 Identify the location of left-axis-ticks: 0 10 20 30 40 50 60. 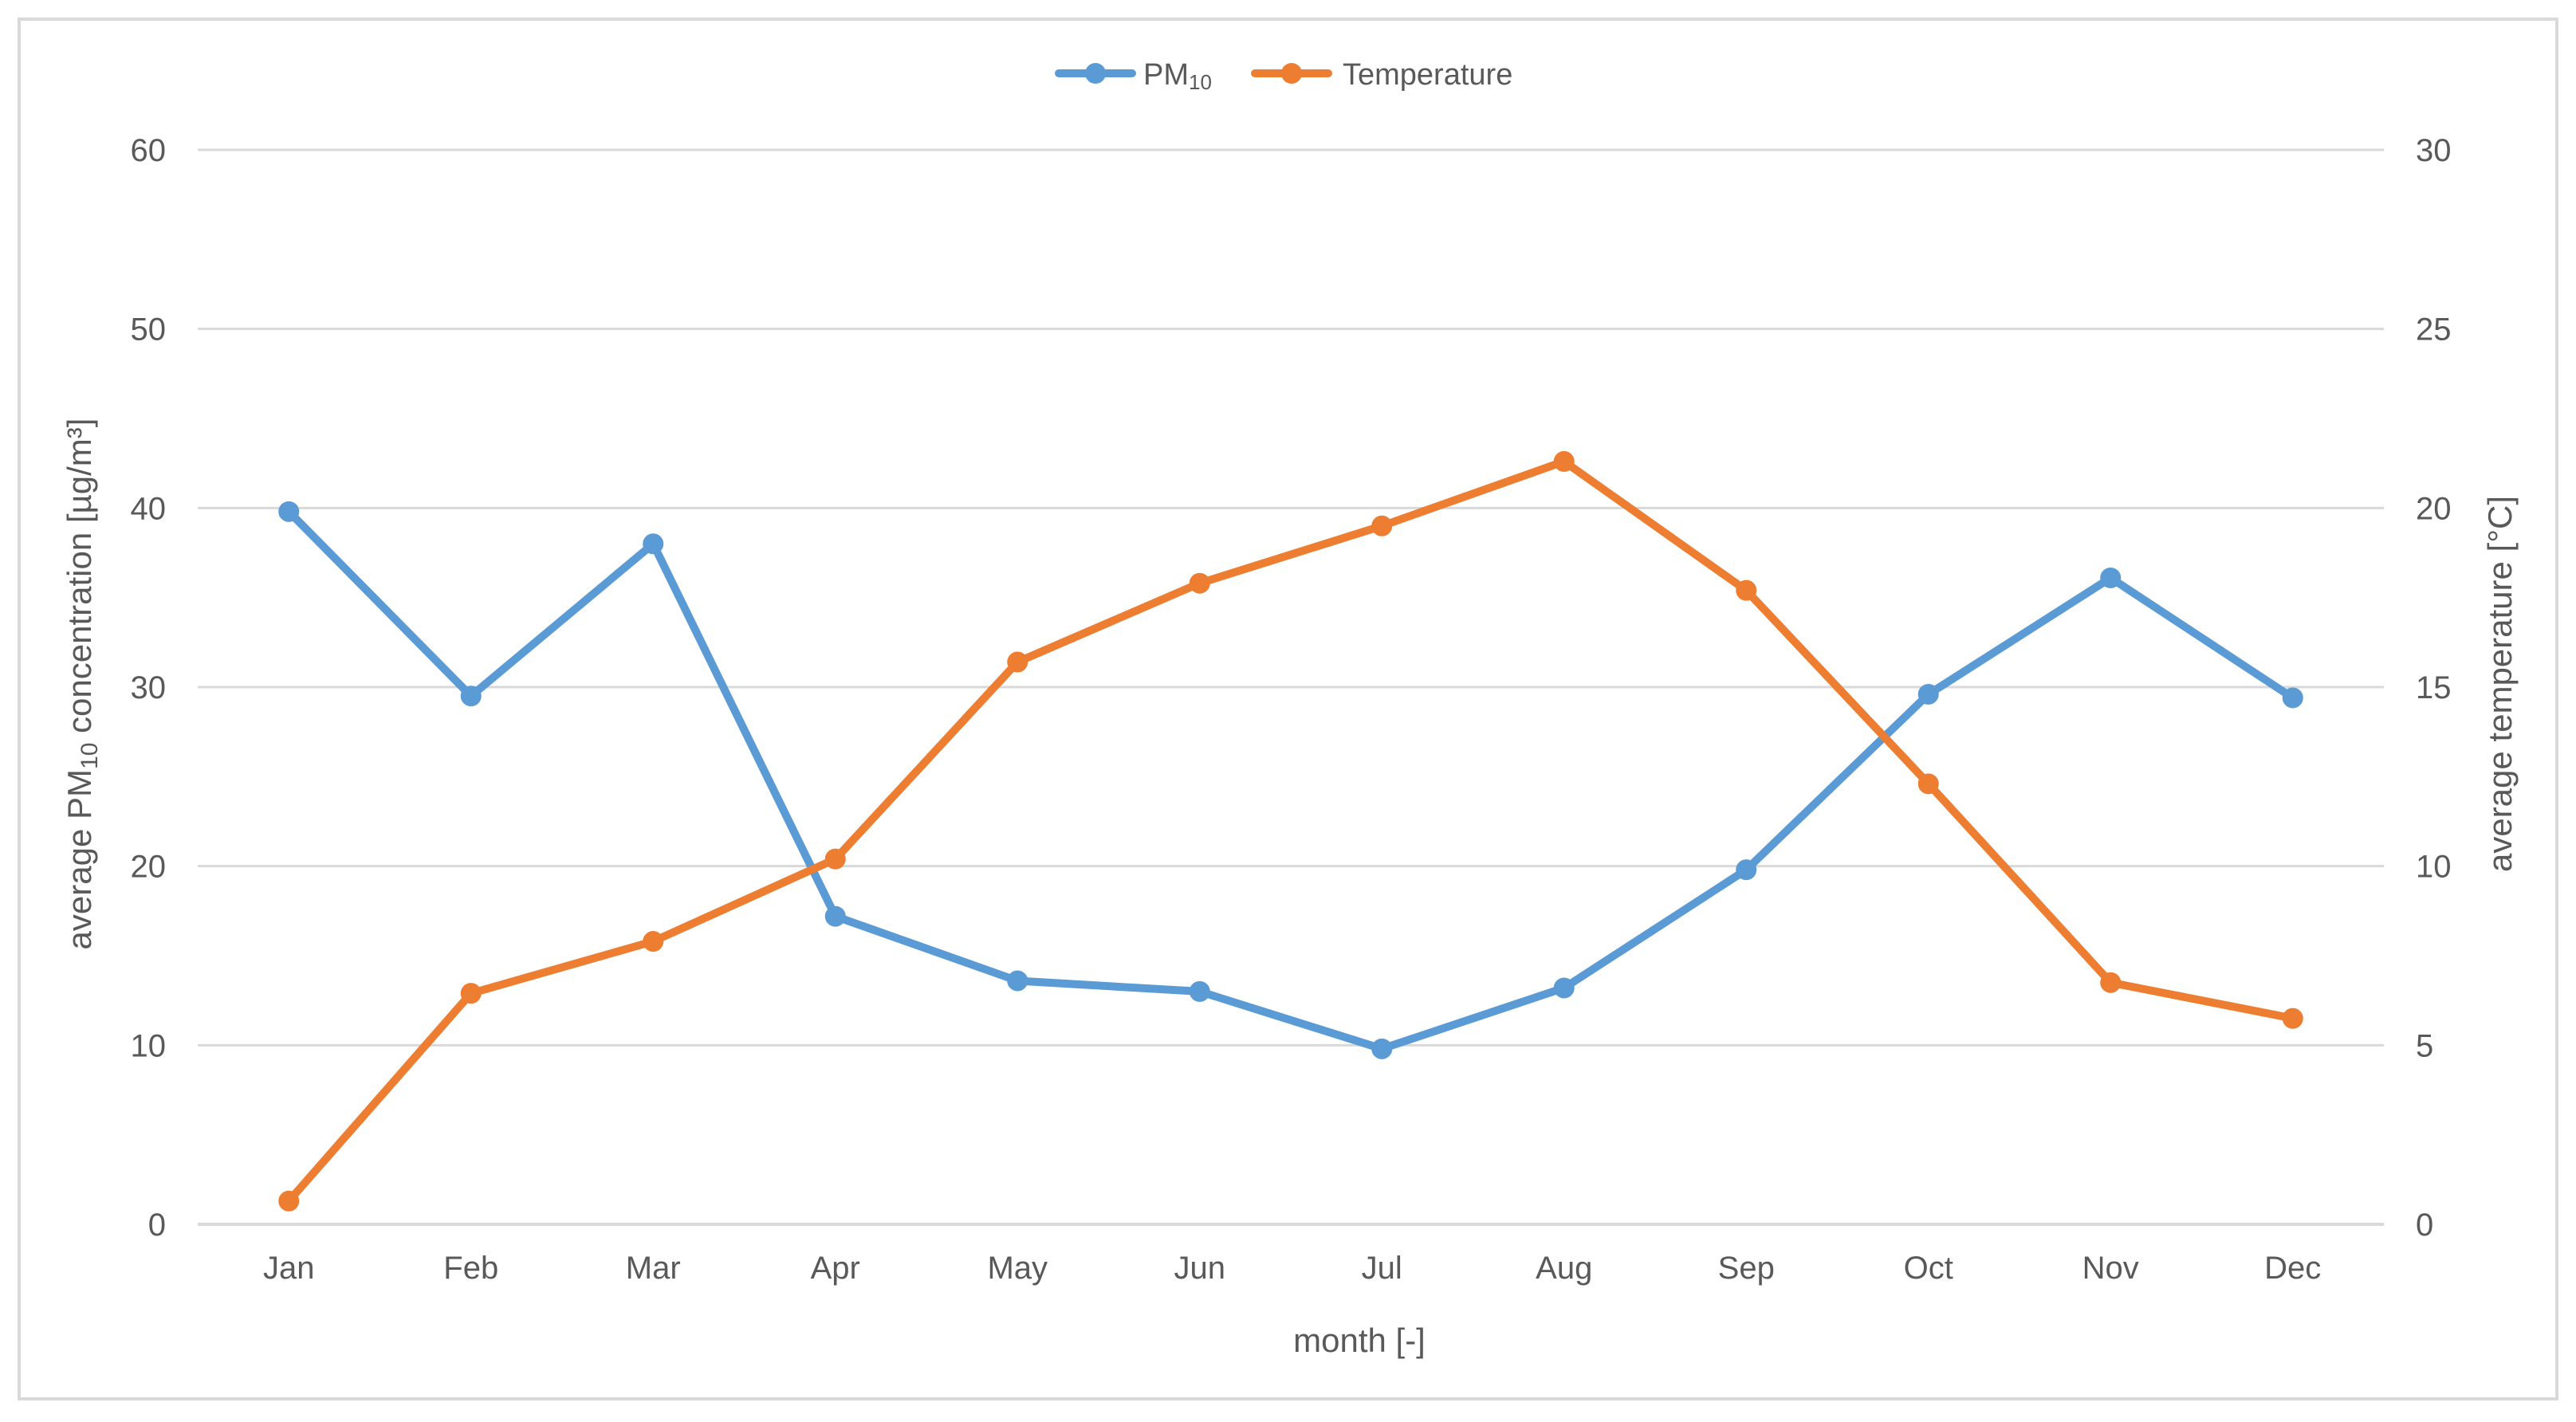
(149, 688).